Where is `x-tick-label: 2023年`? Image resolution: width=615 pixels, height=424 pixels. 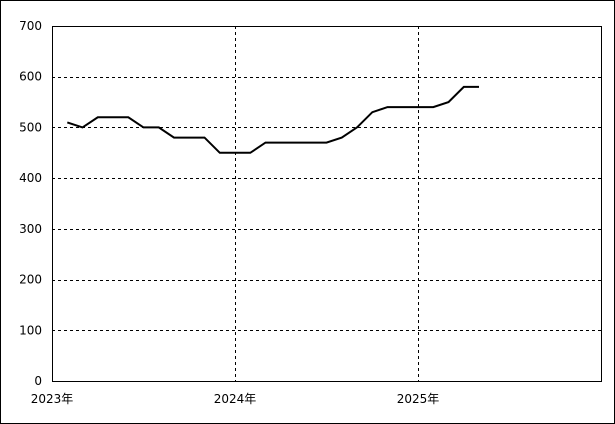 x-tick-label: 2023年 is located at coordinates (52, 399).